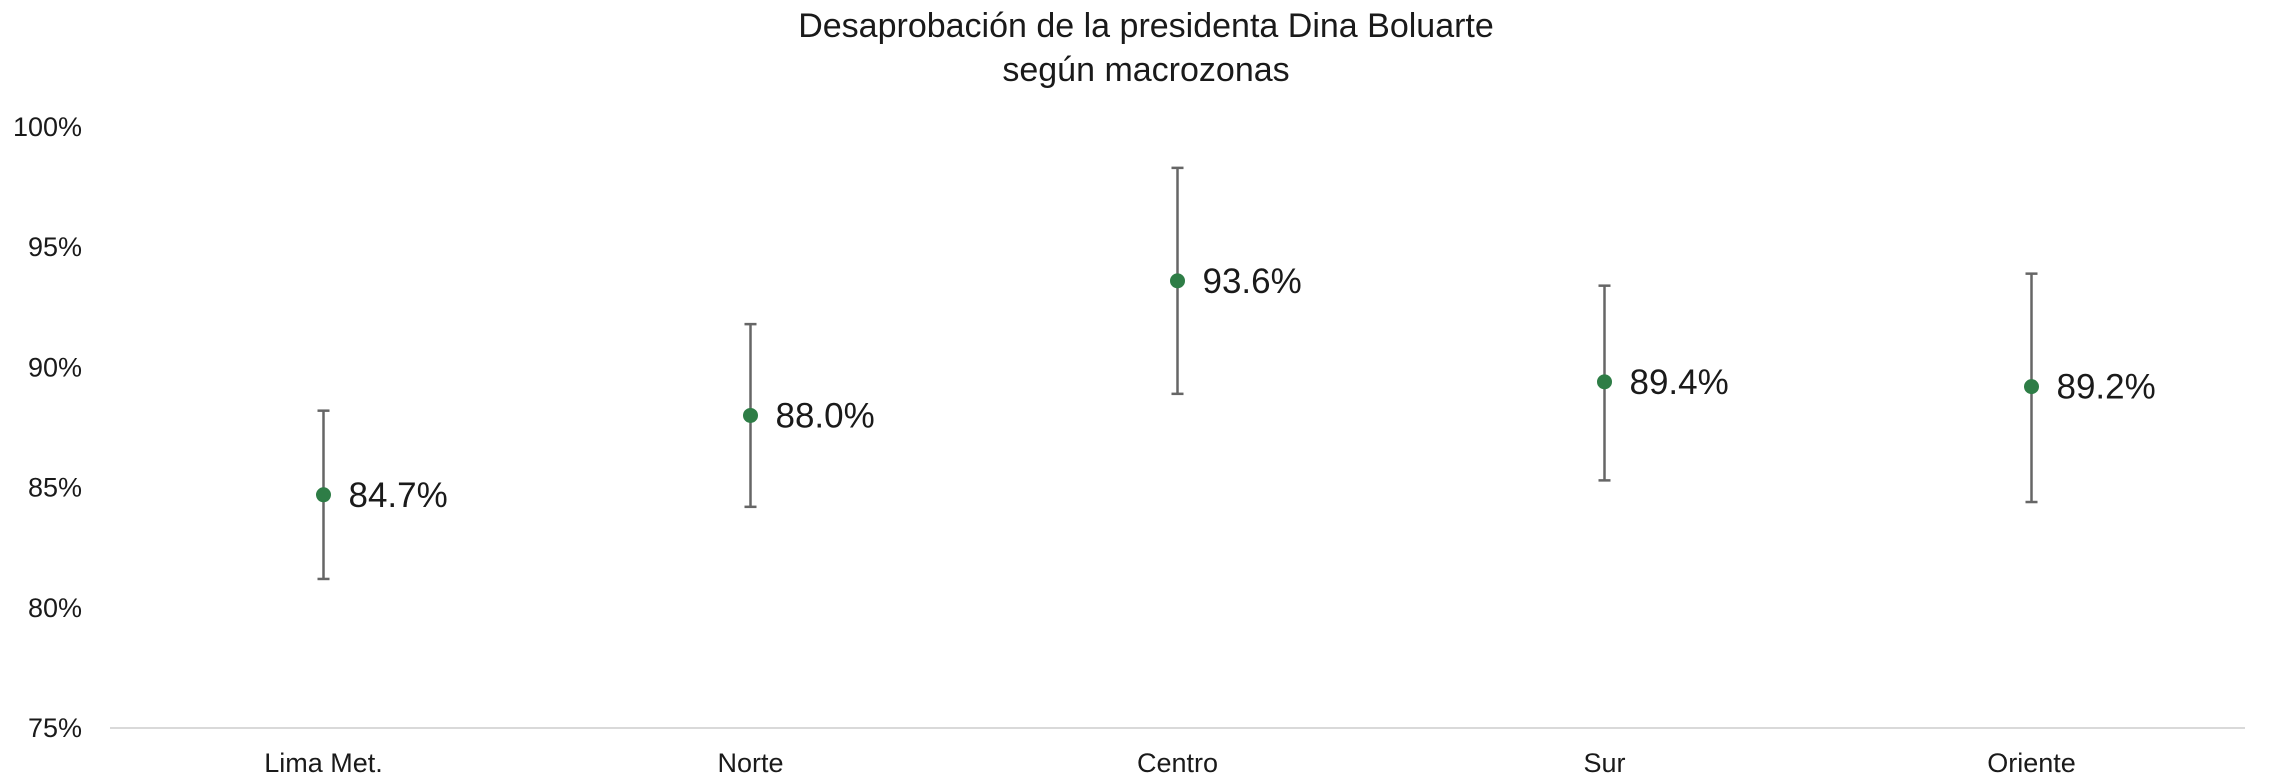  What do you see at coordinates (55, 367) in the screenshot?
I see `y-tick-label: 90%` at bounding box center [55, 367].